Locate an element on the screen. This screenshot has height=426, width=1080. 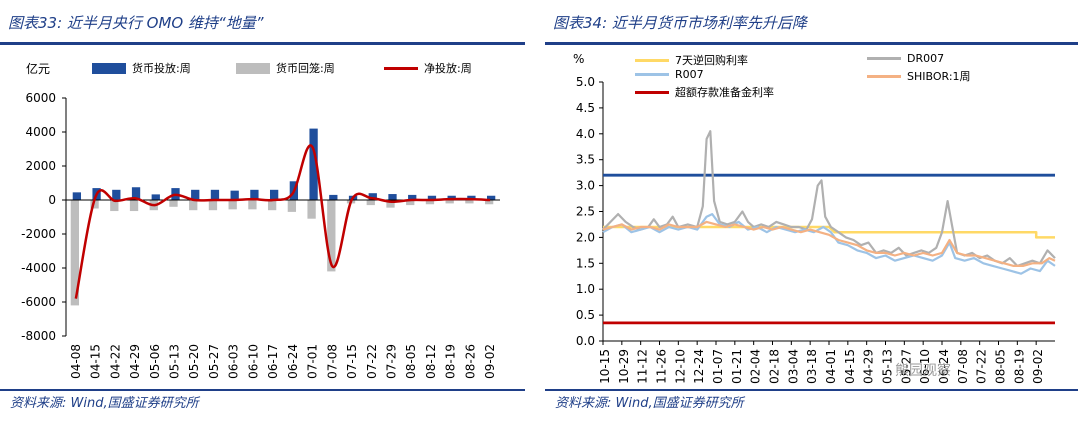
legend-swatch-reverse-repo is located at coordinates (652, 60).